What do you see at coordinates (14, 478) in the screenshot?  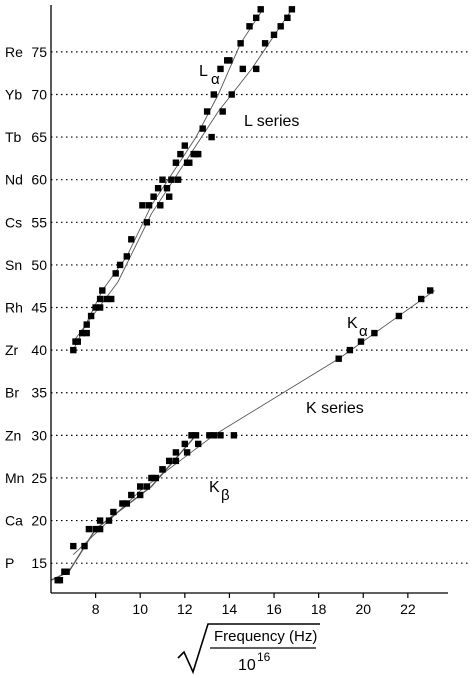 I see `y-tick-label: Mn` at bounding box center [14, 478].